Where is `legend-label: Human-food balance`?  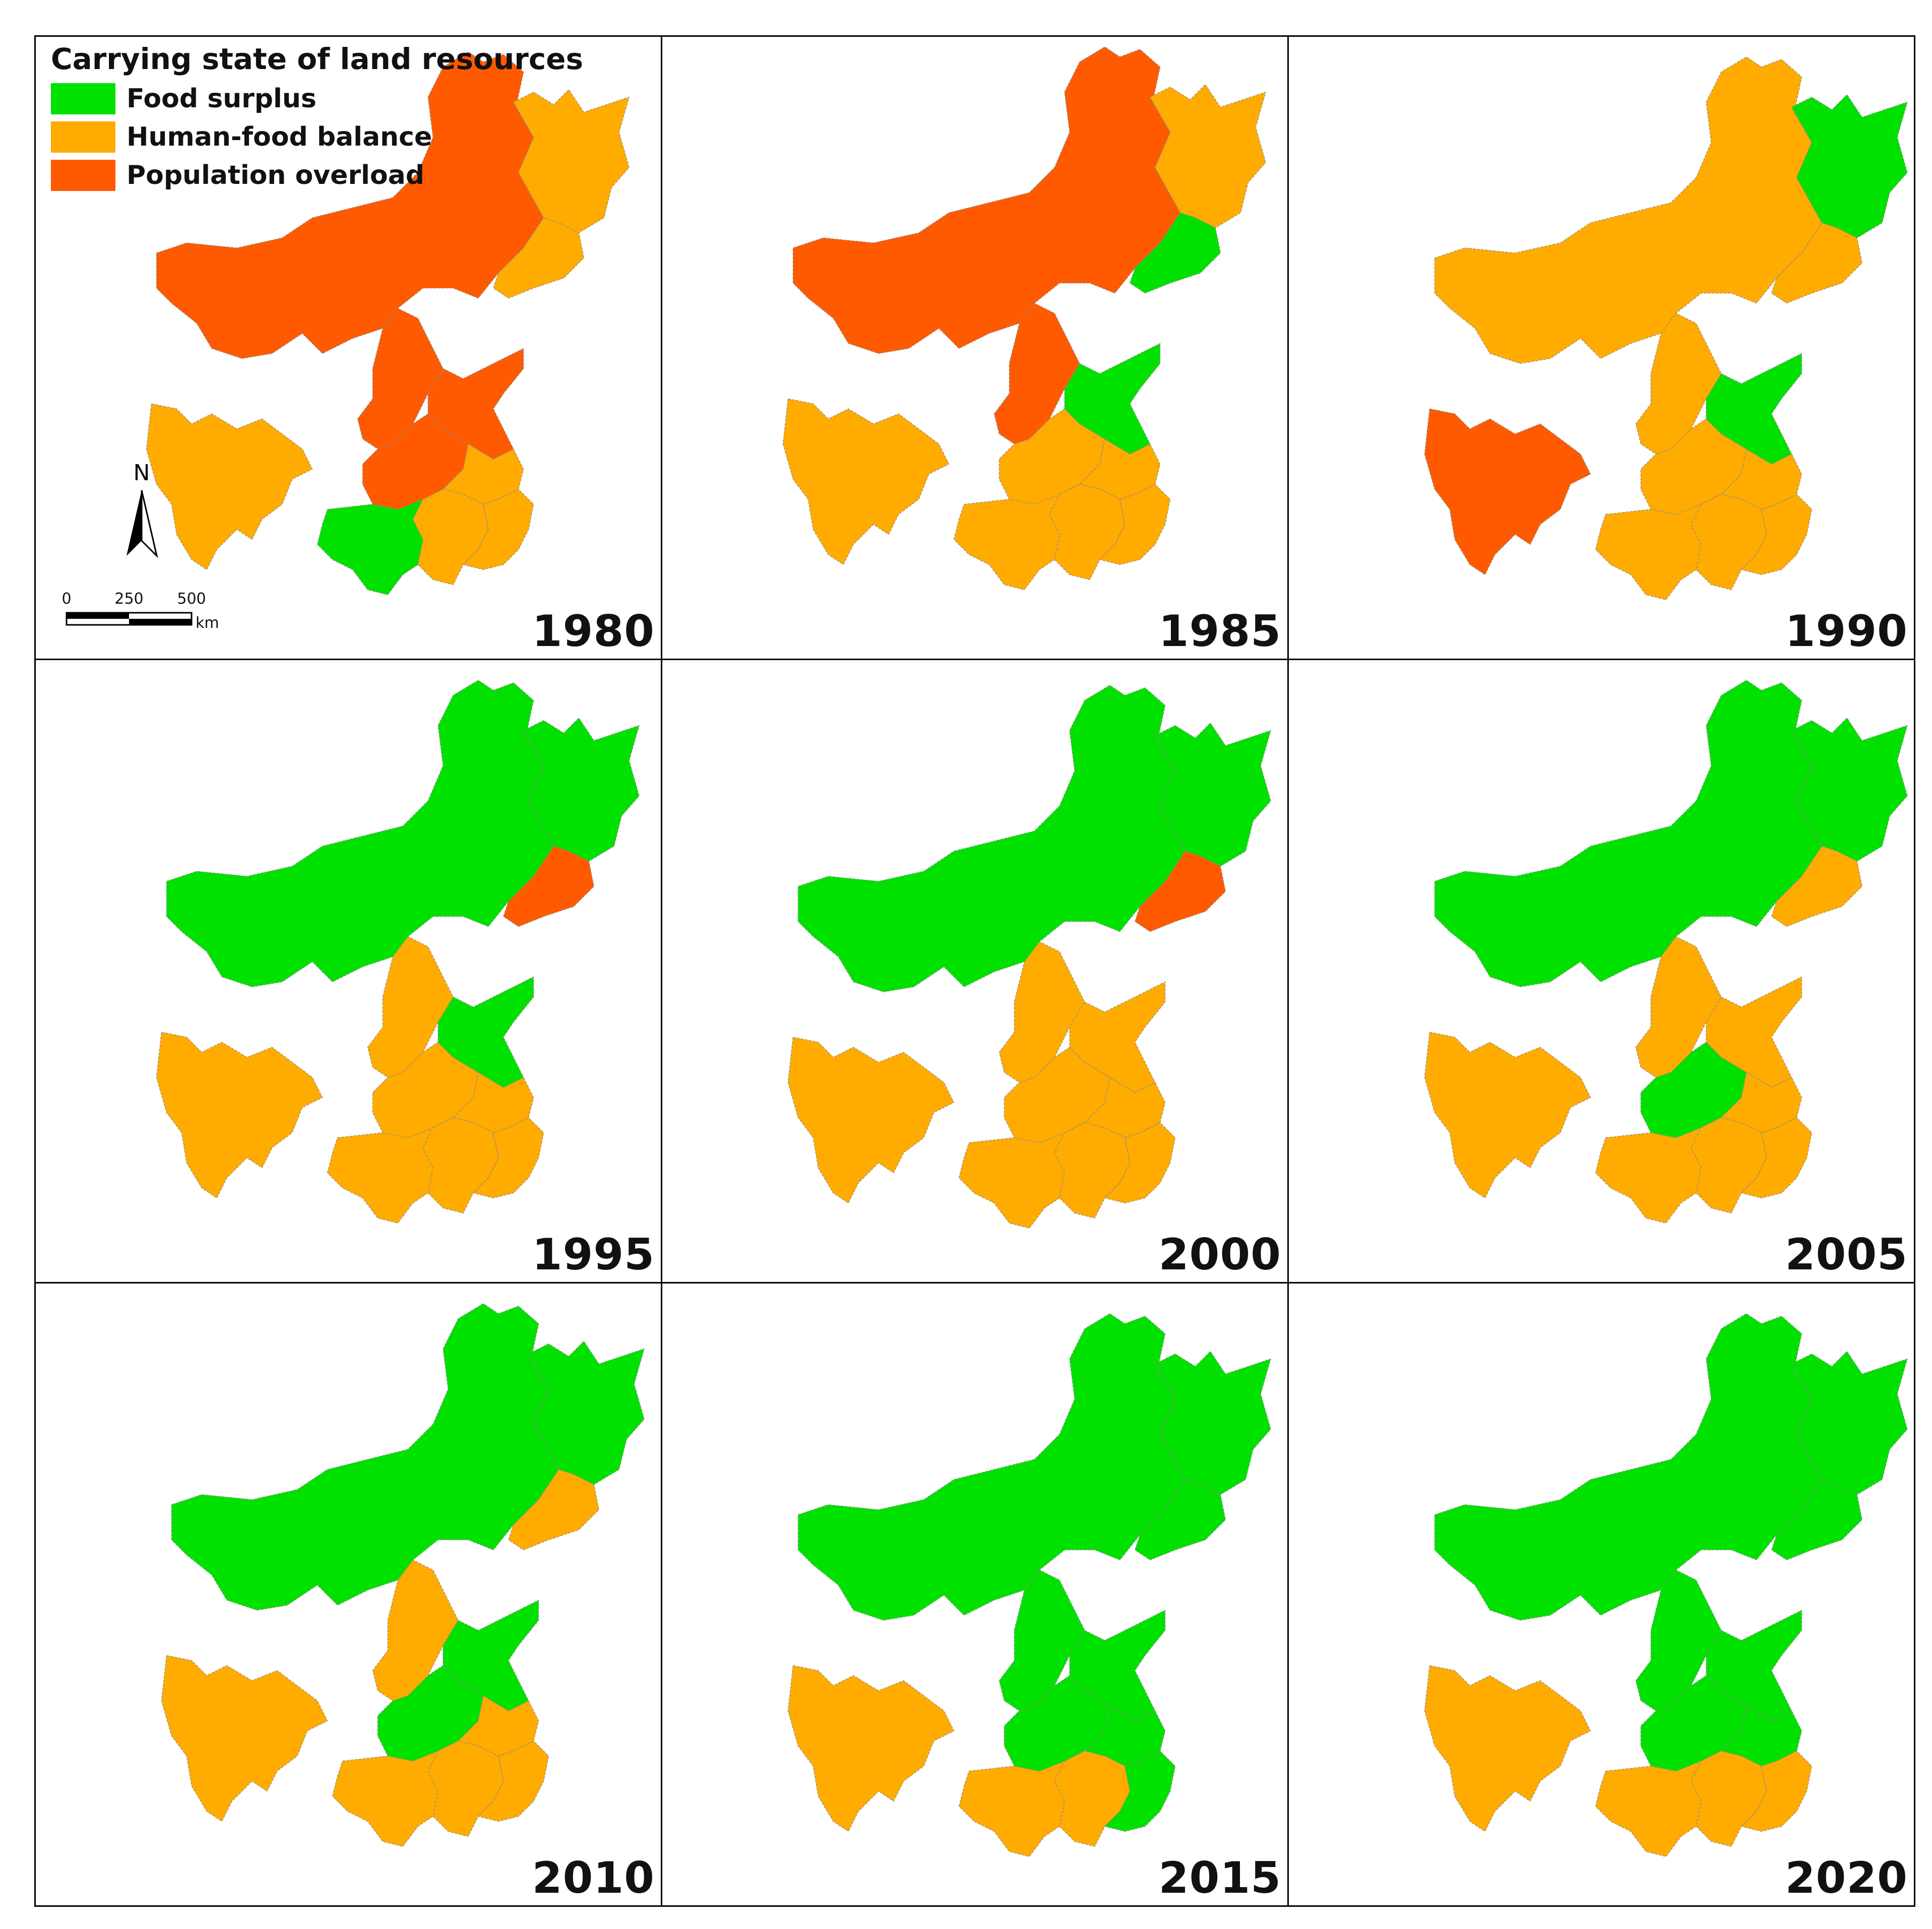
legend-label: Human-food balance is located at coordinates (279, 137).